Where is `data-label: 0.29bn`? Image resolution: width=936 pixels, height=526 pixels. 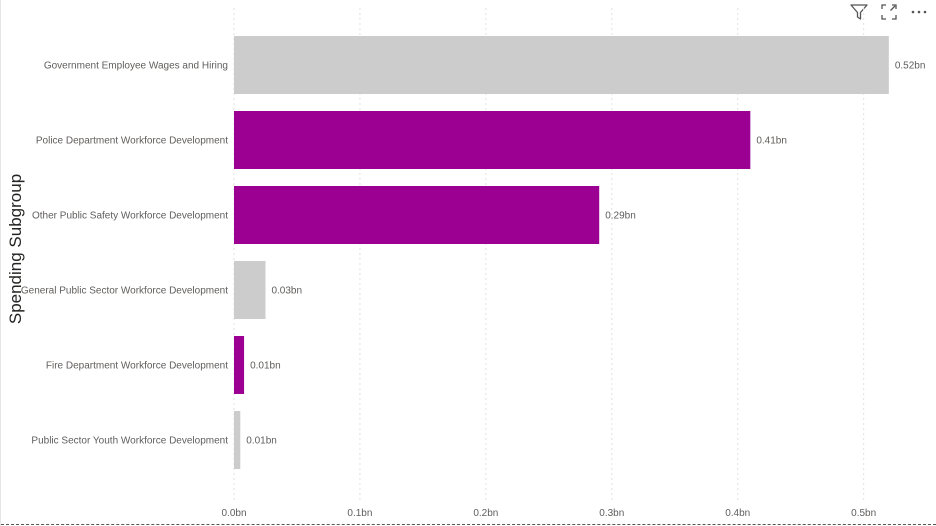
data-label: 0.29bn is located at coordinates (620, 216).